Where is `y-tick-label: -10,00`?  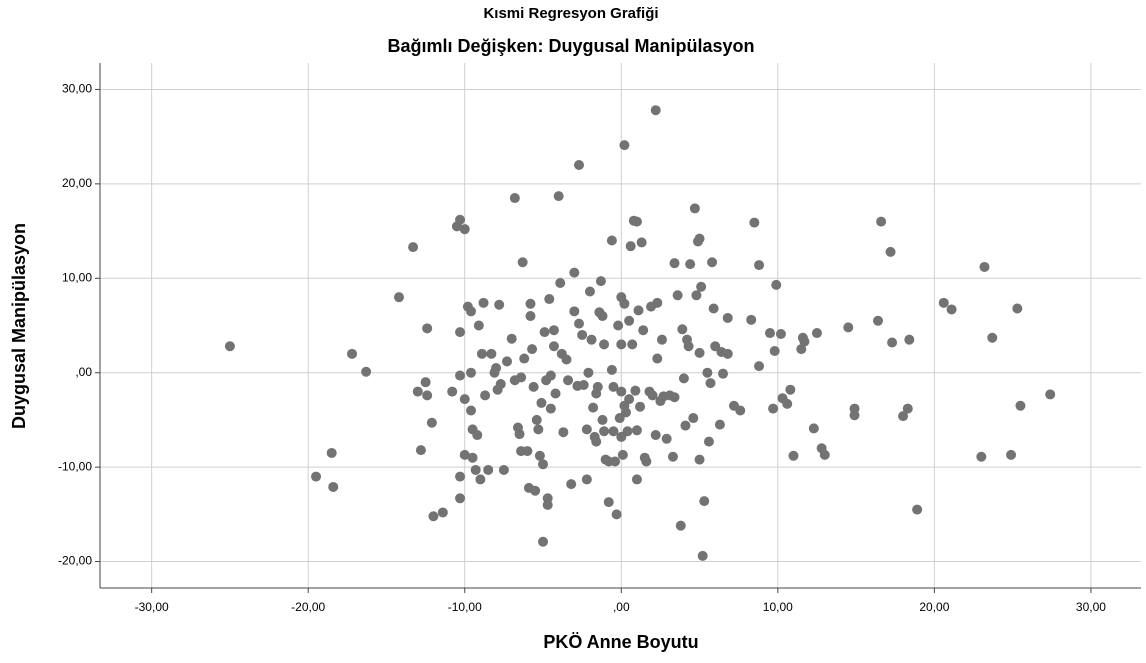
y-tick-label: -10,00 is located at coordinates (75, 466).